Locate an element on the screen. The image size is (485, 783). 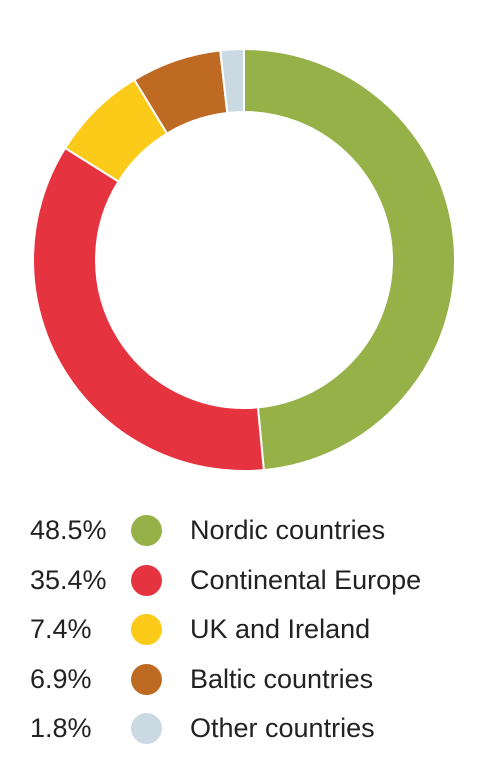
legend-item-uk-and-ireland: 7.4% UK and Ireland is located at coordinates (242, 629).